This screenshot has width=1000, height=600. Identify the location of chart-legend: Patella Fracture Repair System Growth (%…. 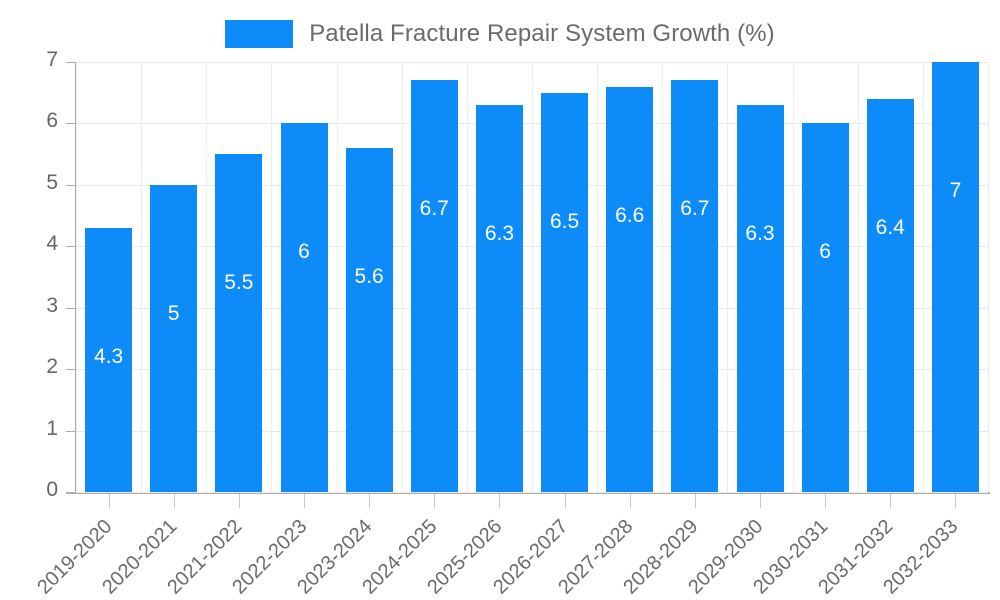
(500, 34).